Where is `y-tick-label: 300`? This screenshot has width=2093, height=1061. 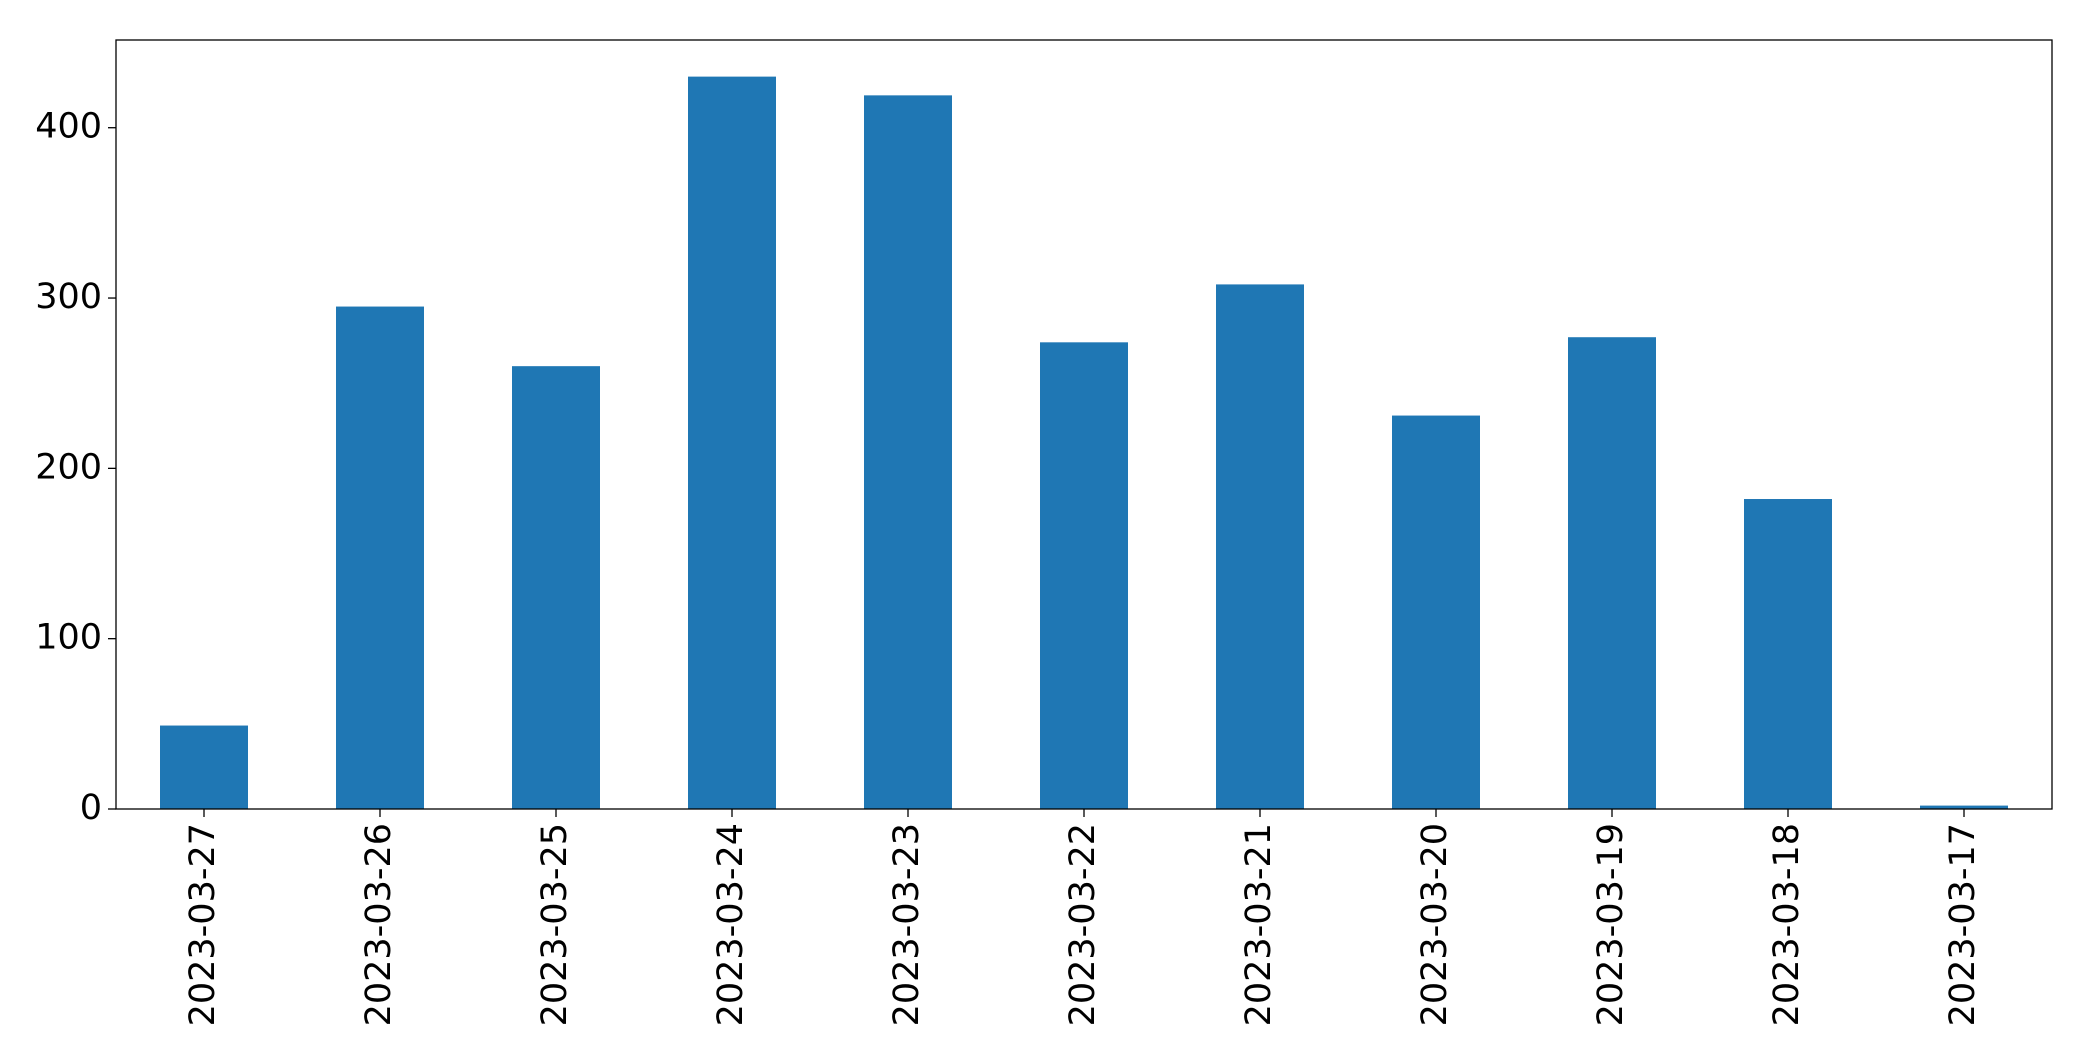
y-tick-label: 300 is located at coordinates (68, 297).